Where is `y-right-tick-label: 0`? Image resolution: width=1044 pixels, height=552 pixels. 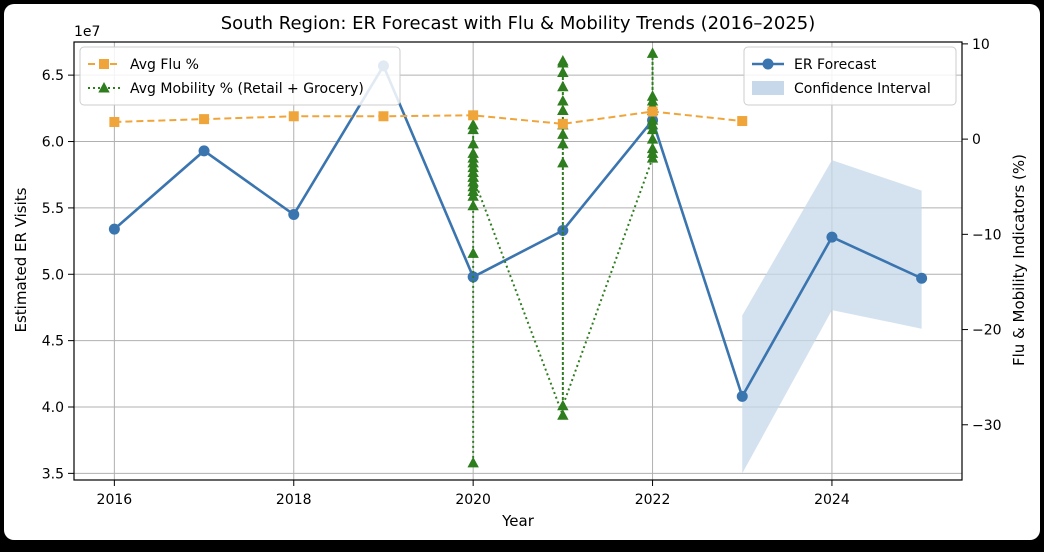 y-right-tick-label: 0 is located at coordinates (976, 140).